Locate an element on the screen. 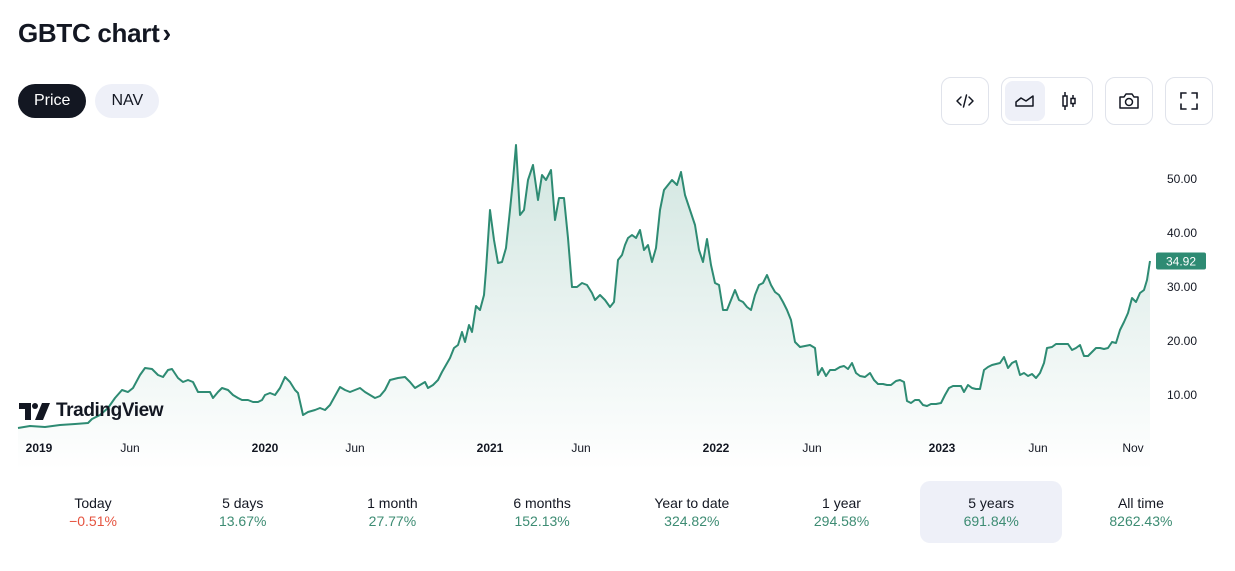 The width and height of the screenshot is (1235, 571). last-price-label: 34.92 is located at coordinates (1181, 261).